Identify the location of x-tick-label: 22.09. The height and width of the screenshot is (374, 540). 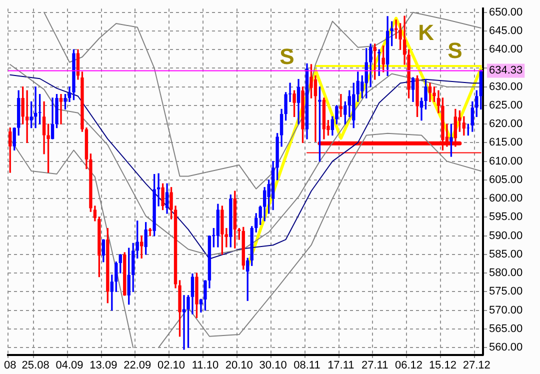
(138, 366).